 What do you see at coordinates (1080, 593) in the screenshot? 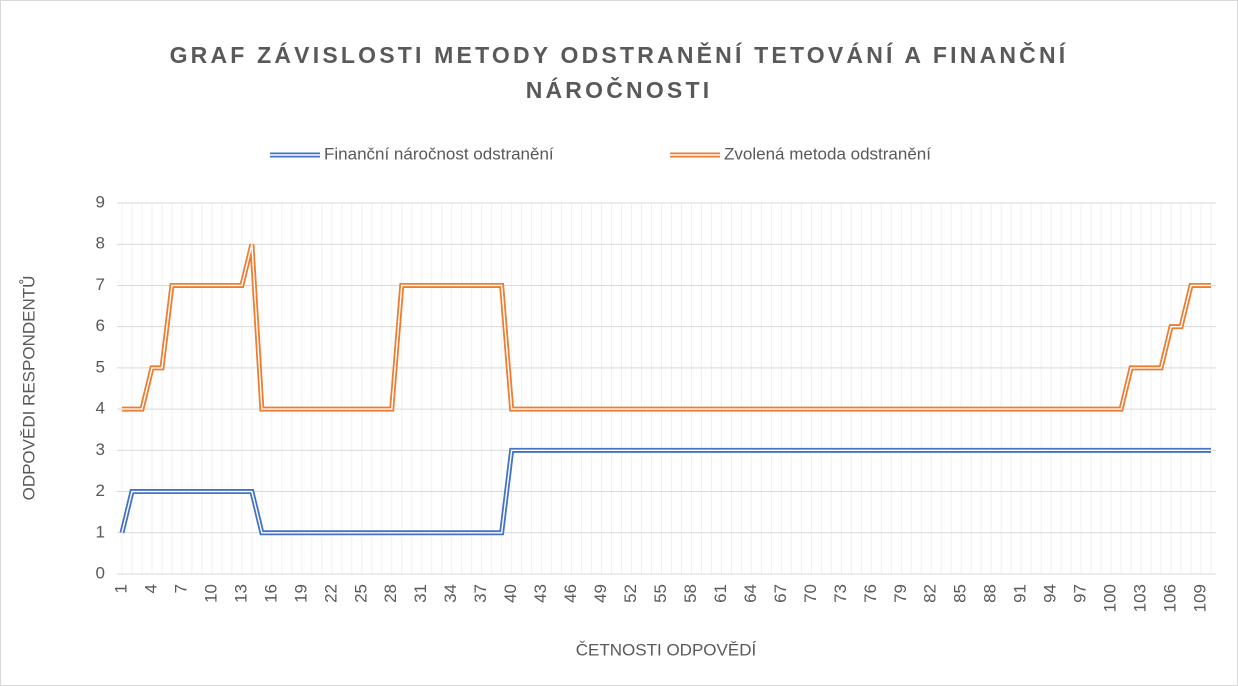
I see `x-tick-label: 97` at bounding box center [1080, 593].